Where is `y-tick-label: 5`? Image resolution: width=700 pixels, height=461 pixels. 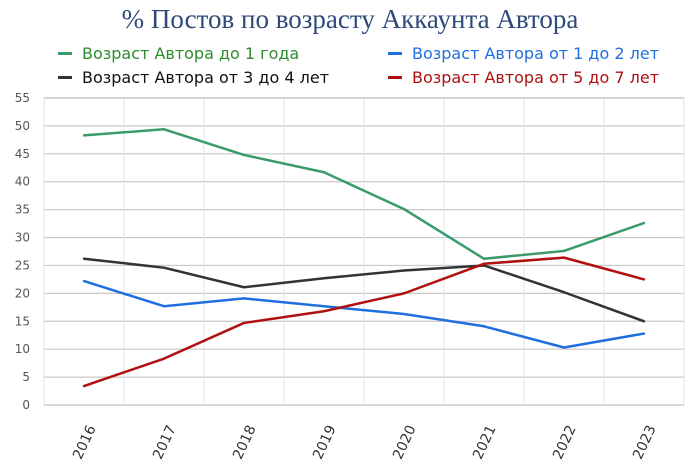
y-tick-label: 5 is located at coordinates (26, 377).